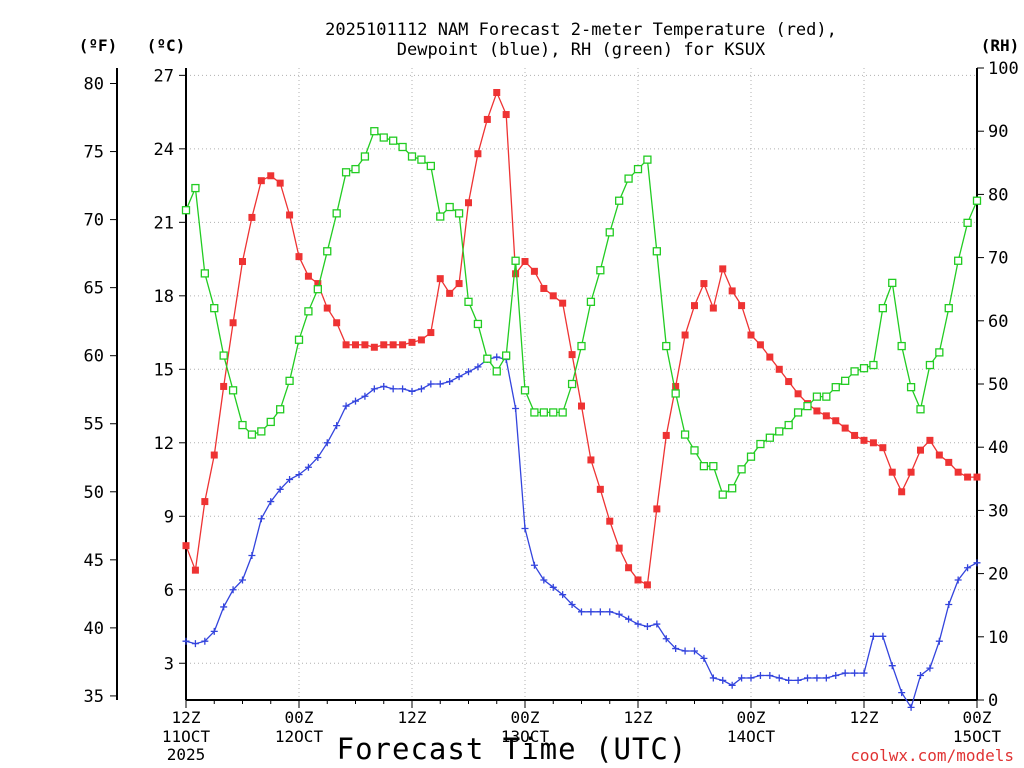 This screenshot has width=1024, height=768. What do you see at coordinates (998, 511) in the screenshot?
I see `rh-tick-label: 30` at bounding box center [998, 511].